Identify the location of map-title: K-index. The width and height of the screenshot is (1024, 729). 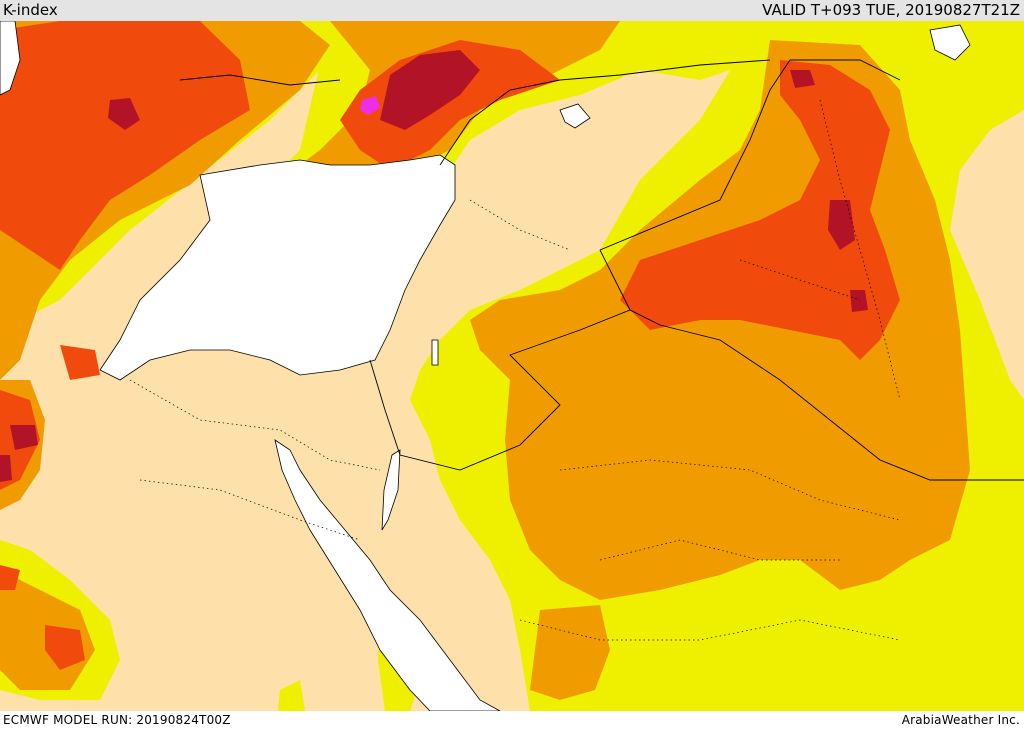
(30, 10).